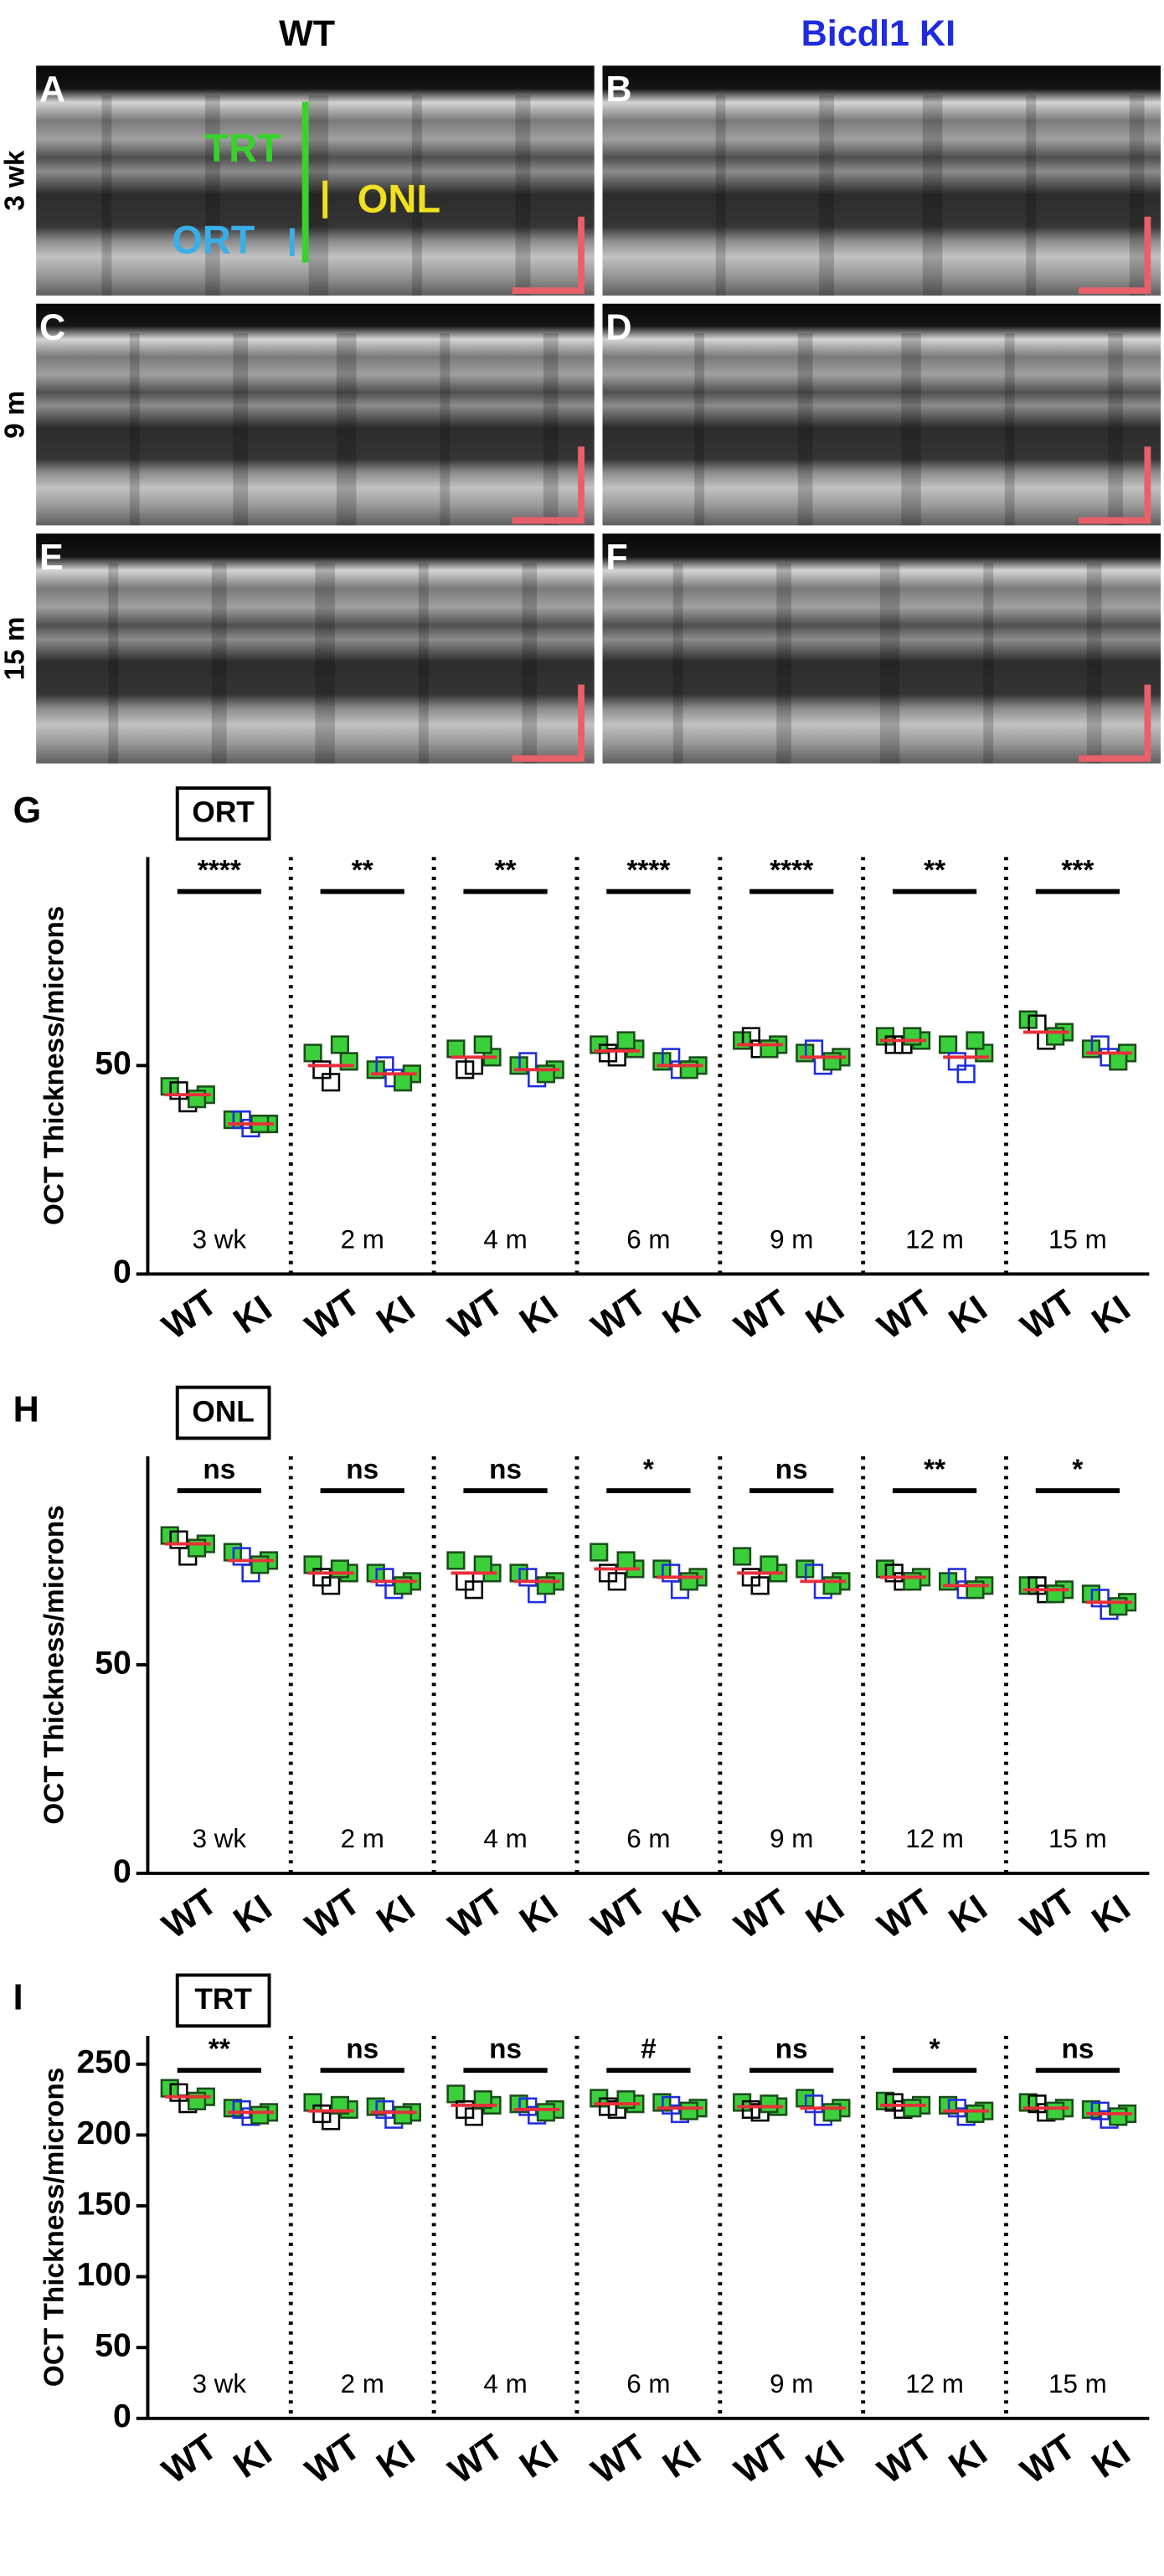 The height and width of the screenshot is (2576, 1164). Describe the element at coordinates (616, 558) in the screenshot. I see `panel-letter: F` at that location.